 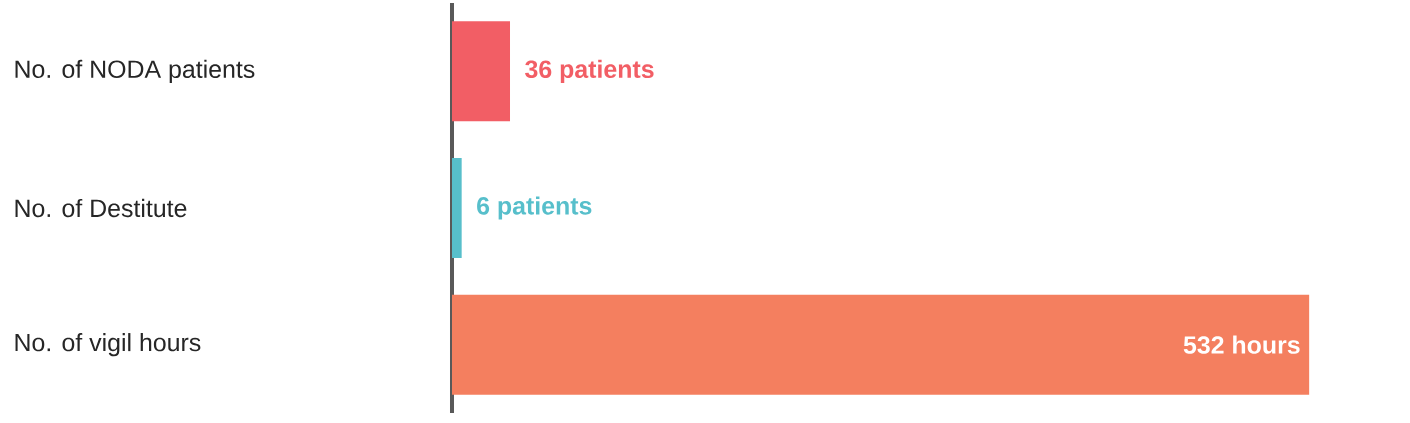 I want to click on data-label: 532 hours, so click(x=1241, y=344).